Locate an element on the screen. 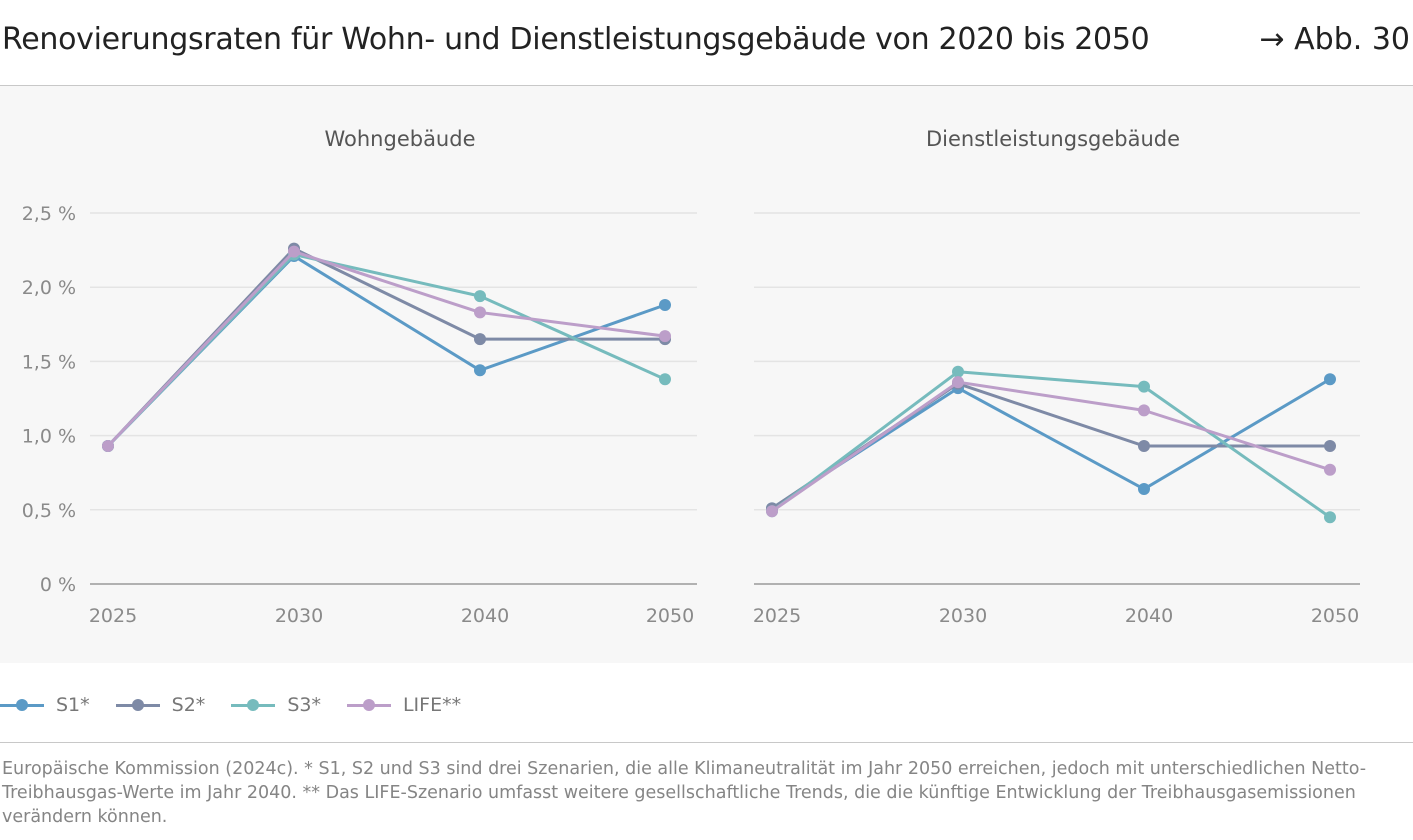 This screenshot has height=840, width=1413. legend-label: S3* is located at coordinates (304, 705).